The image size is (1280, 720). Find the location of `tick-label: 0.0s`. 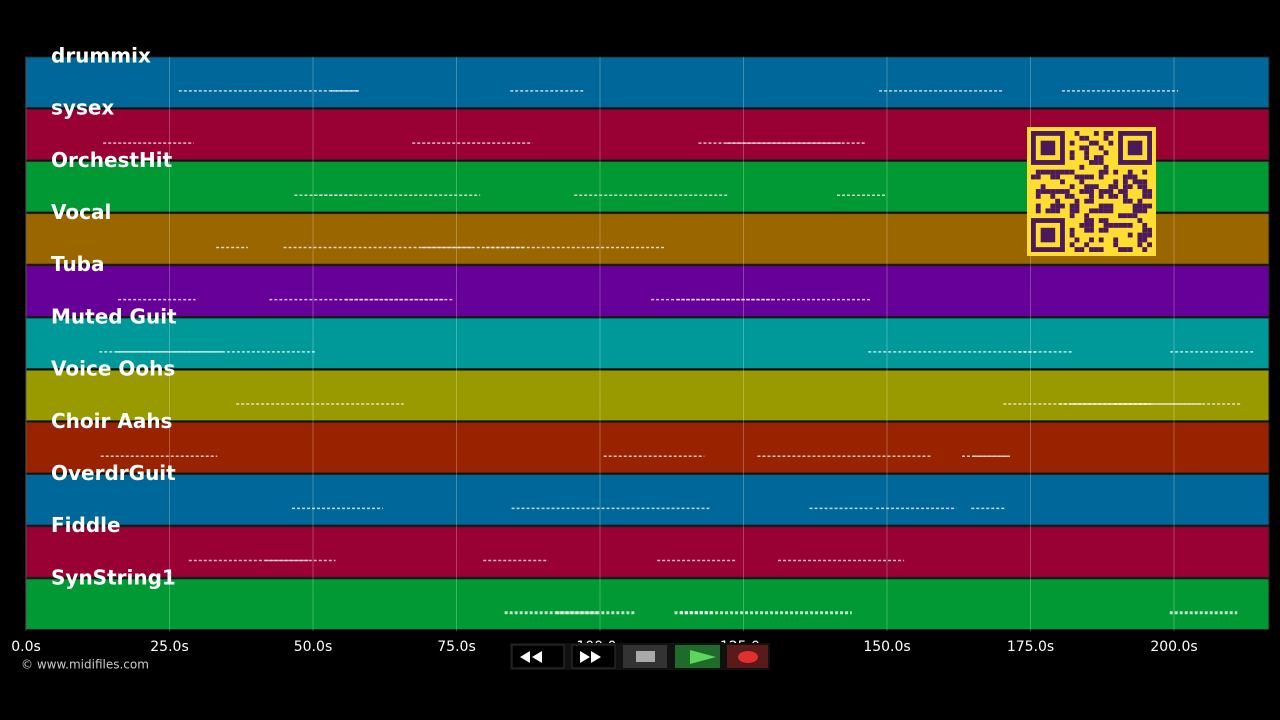

tick-label: 0.0s is located at coordinates (26, 647).